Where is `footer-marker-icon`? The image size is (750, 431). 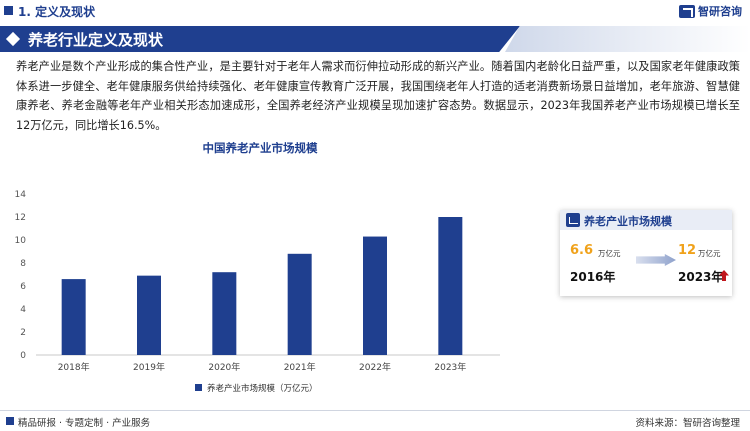 footer-marker-icon is located at coordinates (10, 421).